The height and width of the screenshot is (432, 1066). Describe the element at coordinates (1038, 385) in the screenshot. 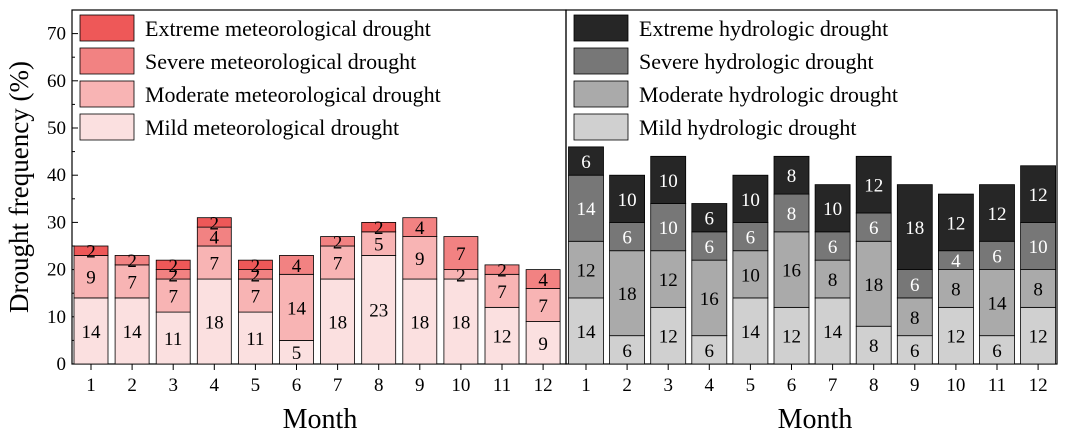

I see `x-tick-label: 12` at that location.